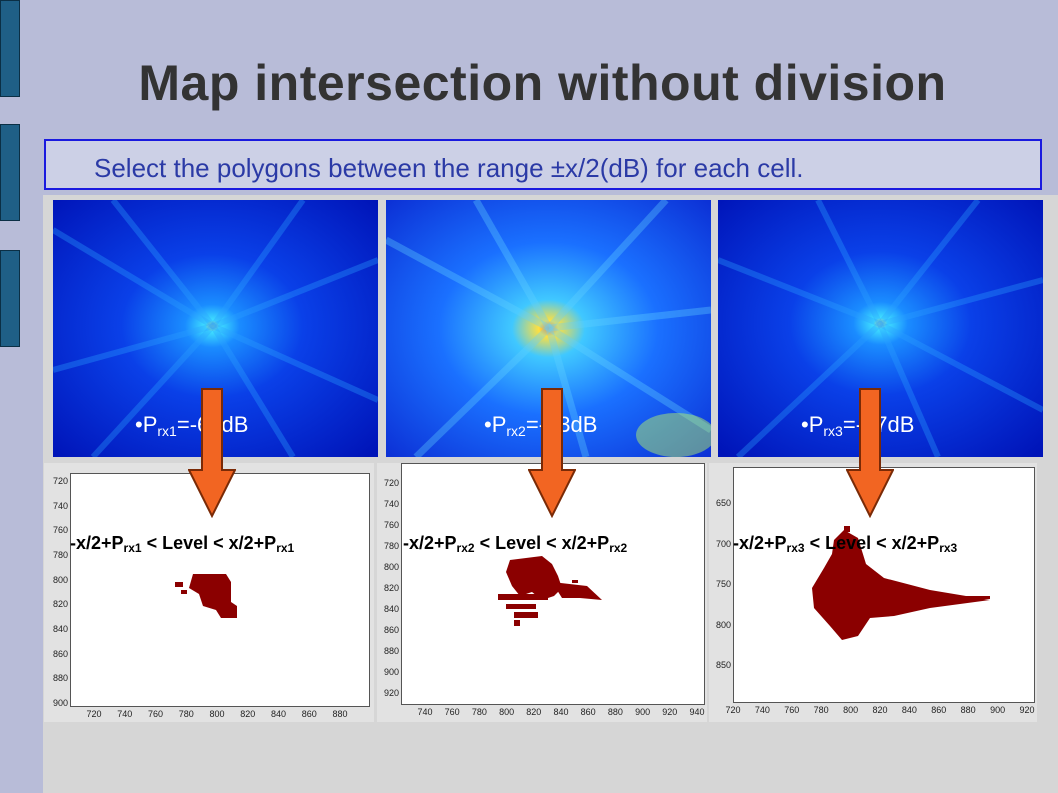 This screenshot has height=793, width=1058. I want to click on polygon-rx3, so click(901, 583).